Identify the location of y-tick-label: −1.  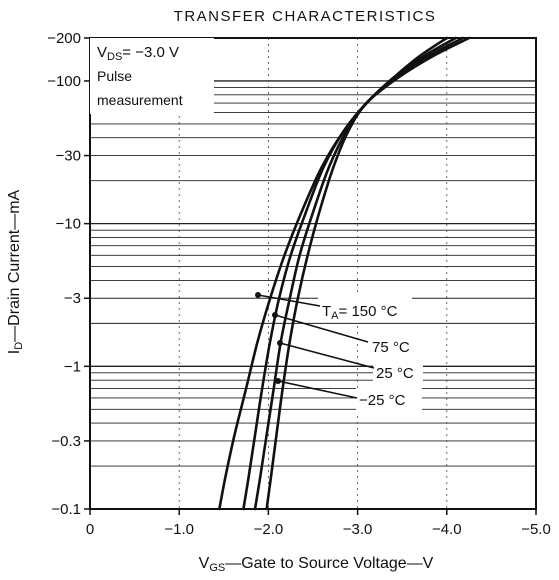
(72, 366).